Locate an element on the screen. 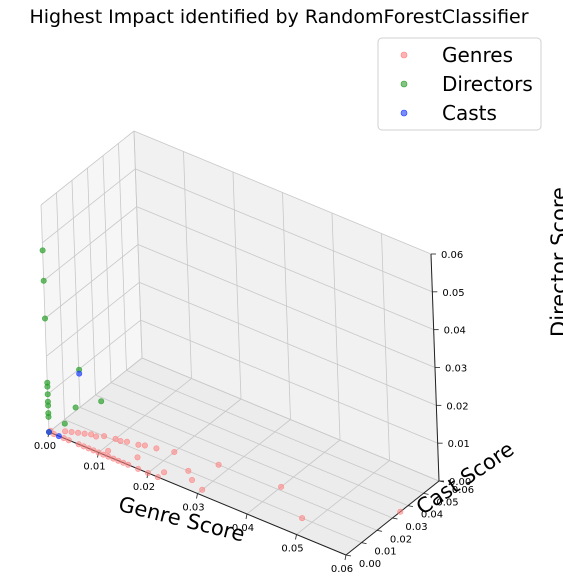 This screenshot has width=563, height=579. y-tick-label: 0.04 is located at coordinates (432, 515).